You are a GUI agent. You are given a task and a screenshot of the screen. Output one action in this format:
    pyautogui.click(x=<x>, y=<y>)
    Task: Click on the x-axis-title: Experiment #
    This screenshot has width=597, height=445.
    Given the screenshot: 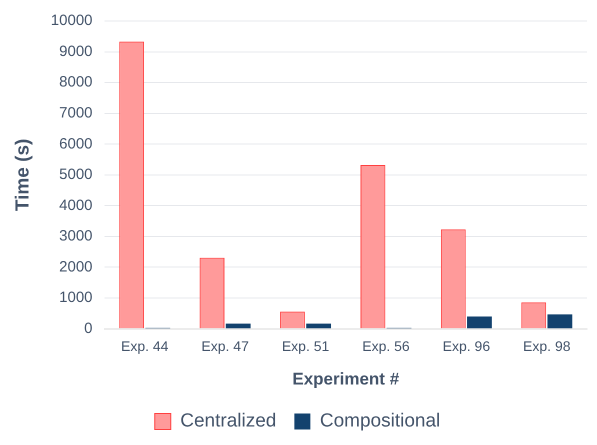 What is the action you would take?
    pyautogui.click(x=346, y=378)
    